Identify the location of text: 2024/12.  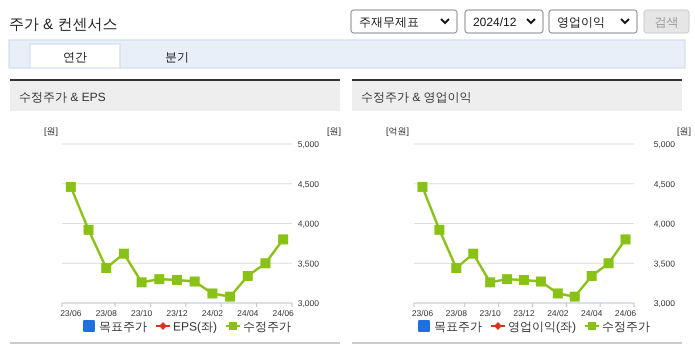
(495, 22).